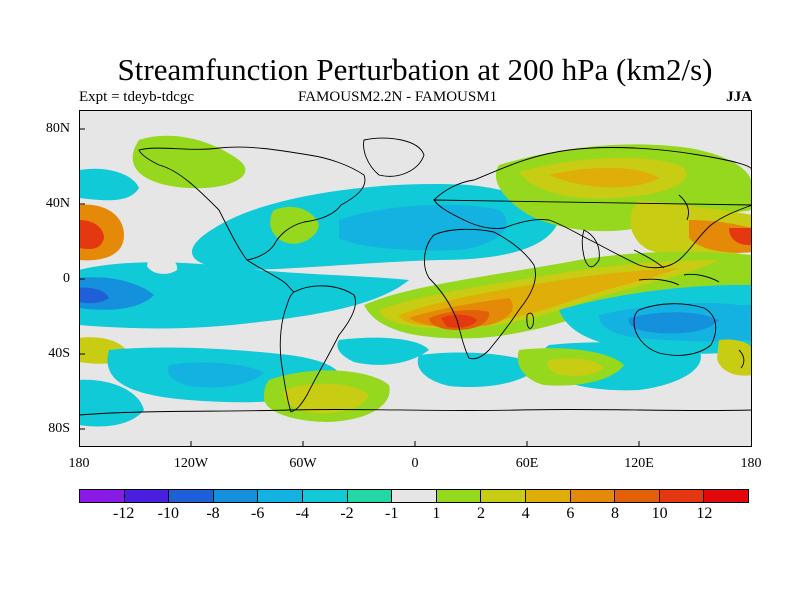 The image size is (800, 600). I want to click on colorbar-label: 1, so click(436, 513).